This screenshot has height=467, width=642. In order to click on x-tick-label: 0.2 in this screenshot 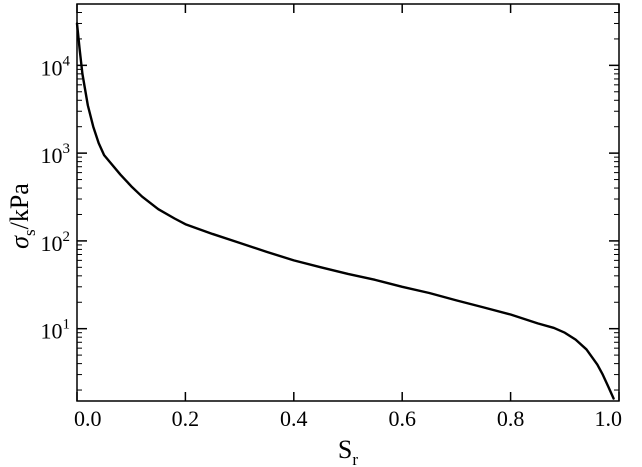, I will do `click(186, 418)`.